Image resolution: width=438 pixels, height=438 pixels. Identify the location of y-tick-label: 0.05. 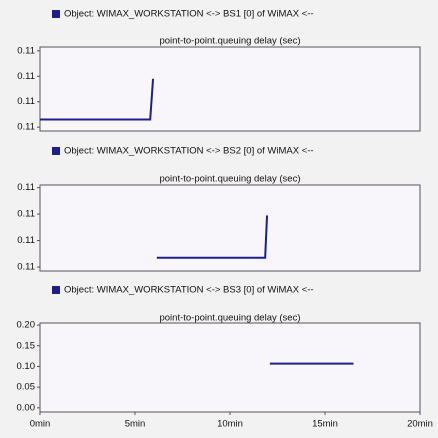
(26, 387).